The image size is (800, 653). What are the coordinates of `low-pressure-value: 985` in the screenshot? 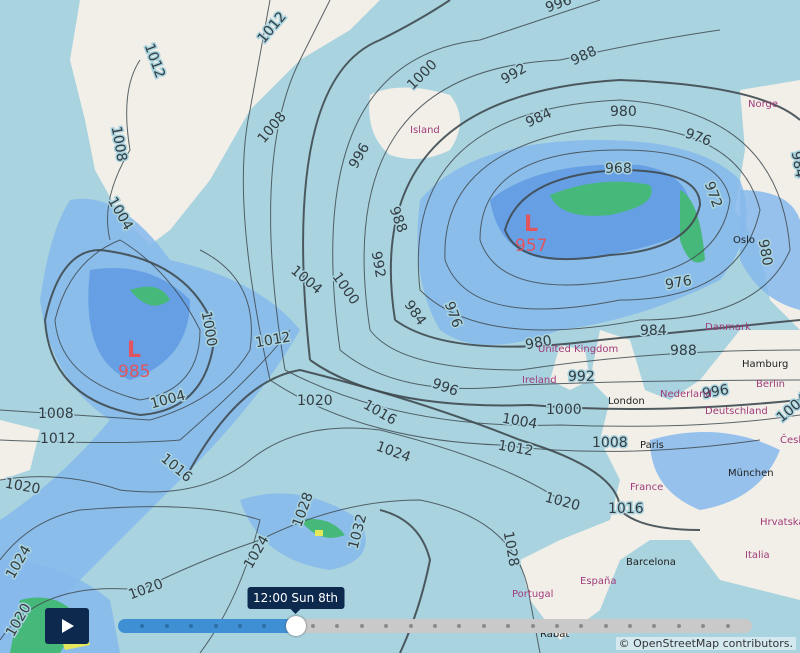 It's located at (134, 372).